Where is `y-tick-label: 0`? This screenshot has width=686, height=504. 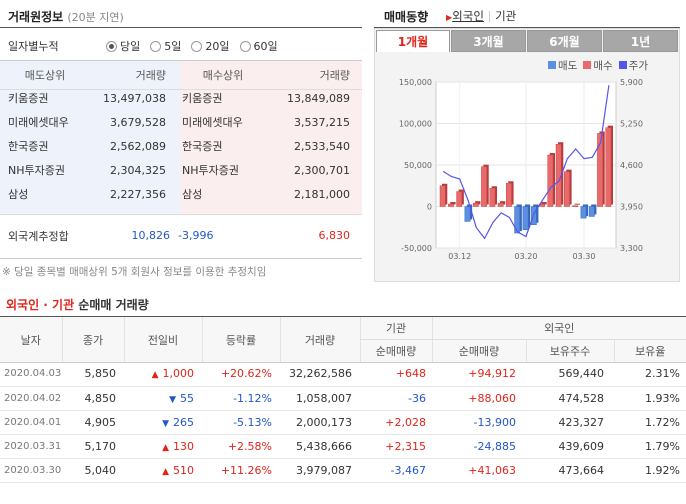 y-tick-label: 0 is located at coordinates (429, 207).